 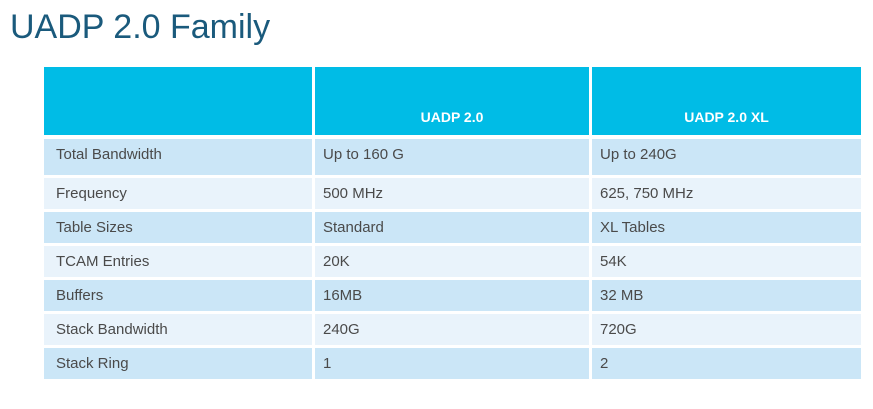 I want to click on table-row-stack-bandwidth: Stack Bandwidth 240G 720G, so click(x=452, y=329).